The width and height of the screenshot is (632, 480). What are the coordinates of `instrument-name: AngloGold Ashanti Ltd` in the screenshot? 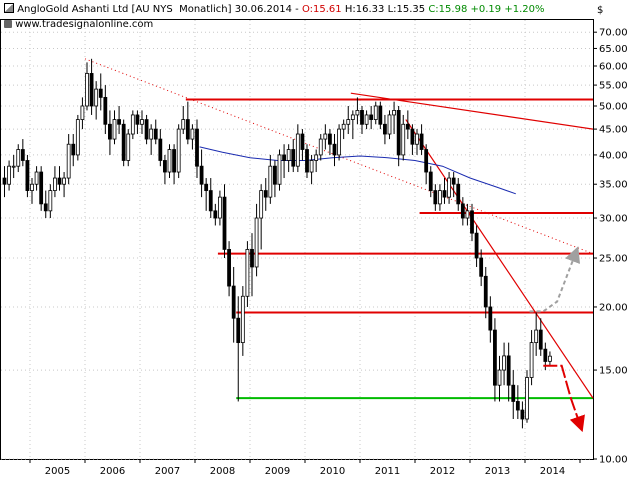 It's located at (73, 9).